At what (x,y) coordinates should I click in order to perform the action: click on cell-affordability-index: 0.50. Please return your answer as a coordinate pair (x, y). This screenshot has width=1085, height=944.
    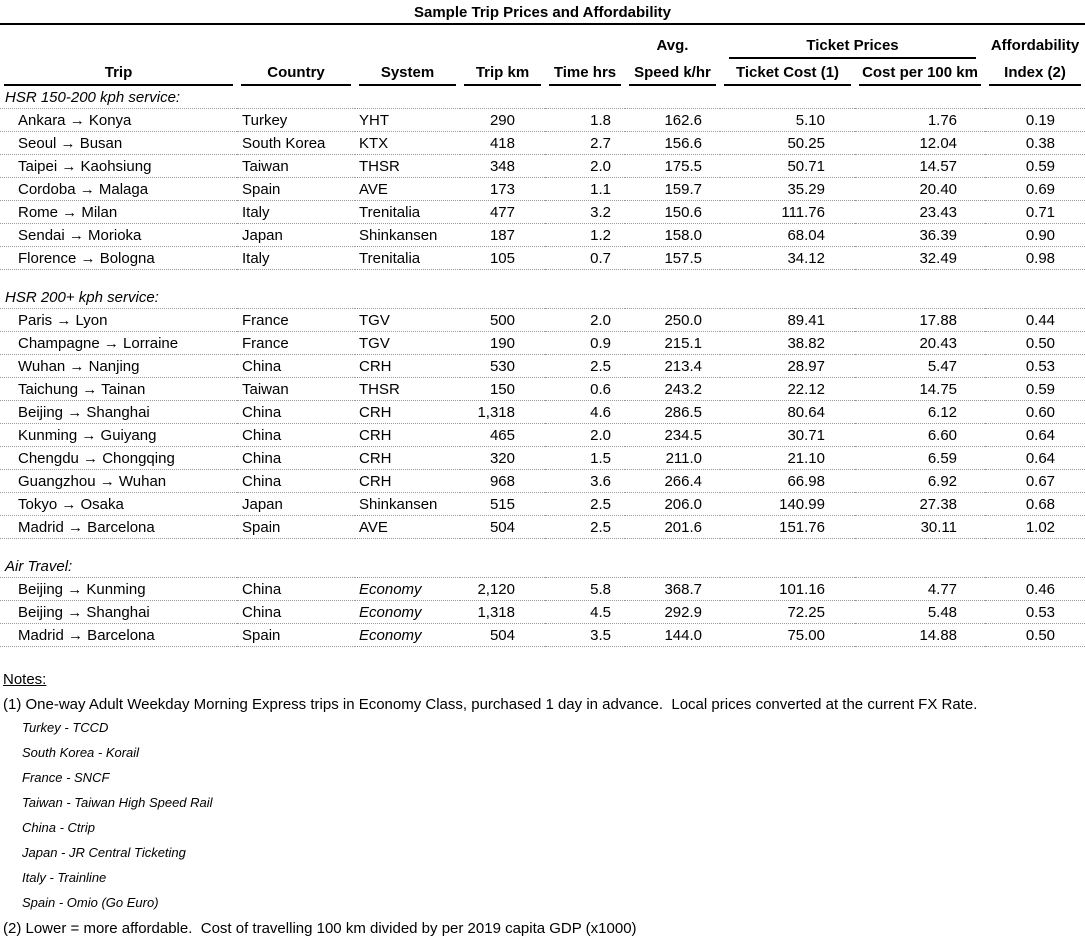
    Looking at the image, I should click on (1035, 635).